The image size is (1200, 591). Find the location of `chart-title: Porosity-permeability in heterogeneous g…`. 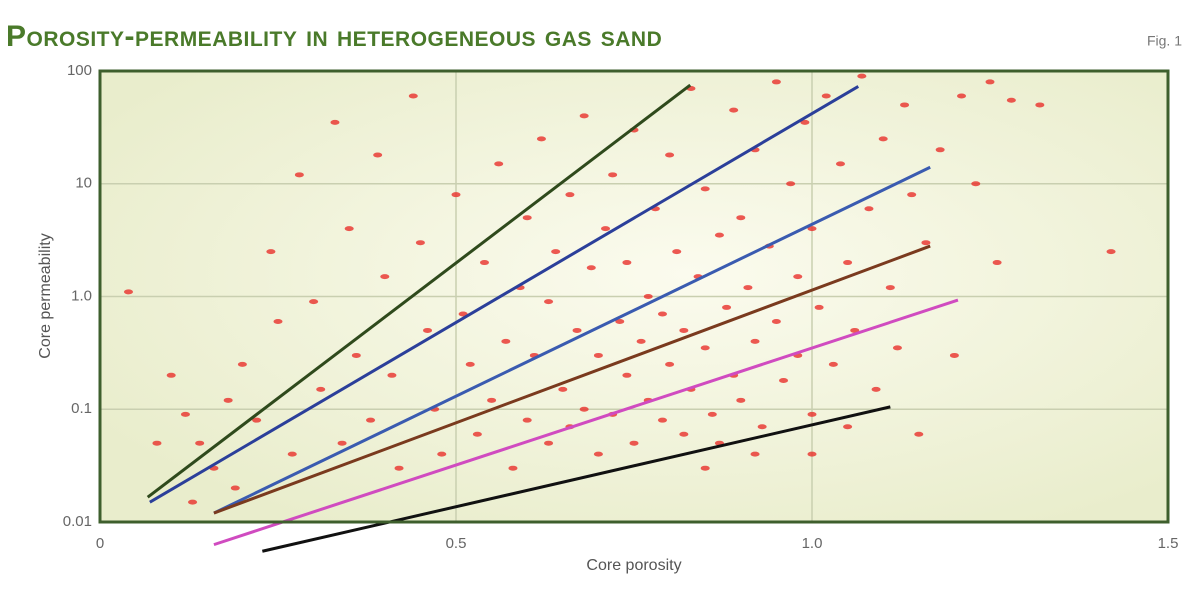

chart-title: Porosity-permeability in heterogeneous g… is located at coordinates (334, 36).